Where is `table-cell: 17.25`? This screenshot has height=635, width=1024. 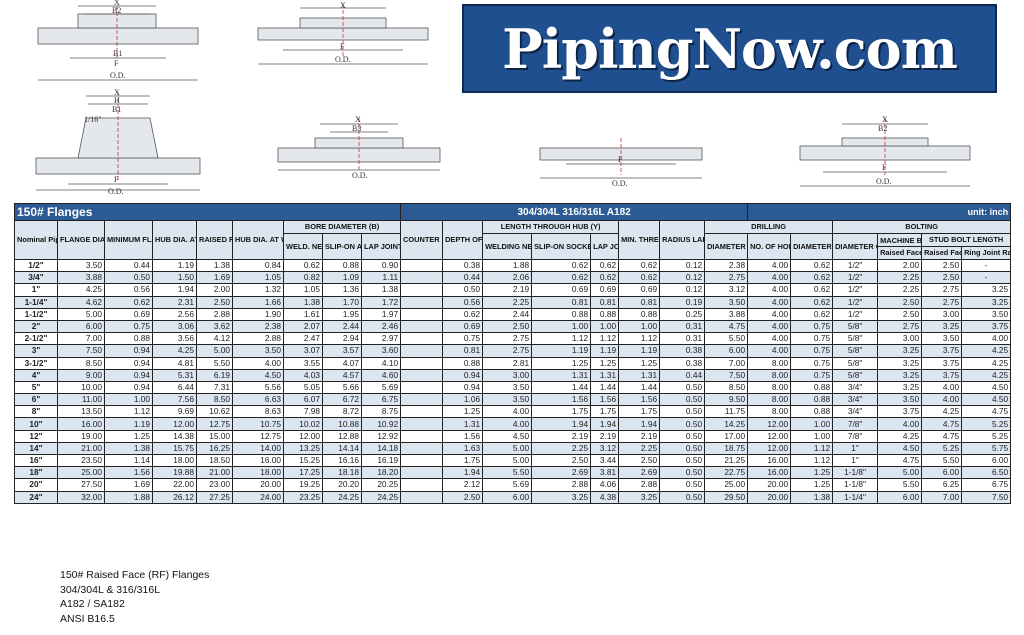 table-cell: 17.25 is located at coordinates (303, 473).